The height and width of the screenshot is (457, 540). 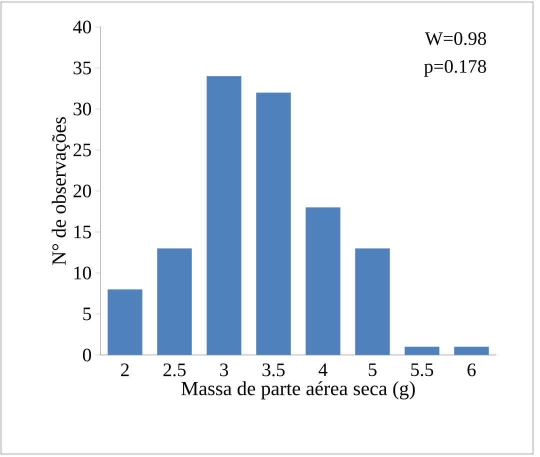 What do you see at coordinates (83, 150) in the screenshot?
I see `y-tick-label: 25` at bounding box center [83, 150].